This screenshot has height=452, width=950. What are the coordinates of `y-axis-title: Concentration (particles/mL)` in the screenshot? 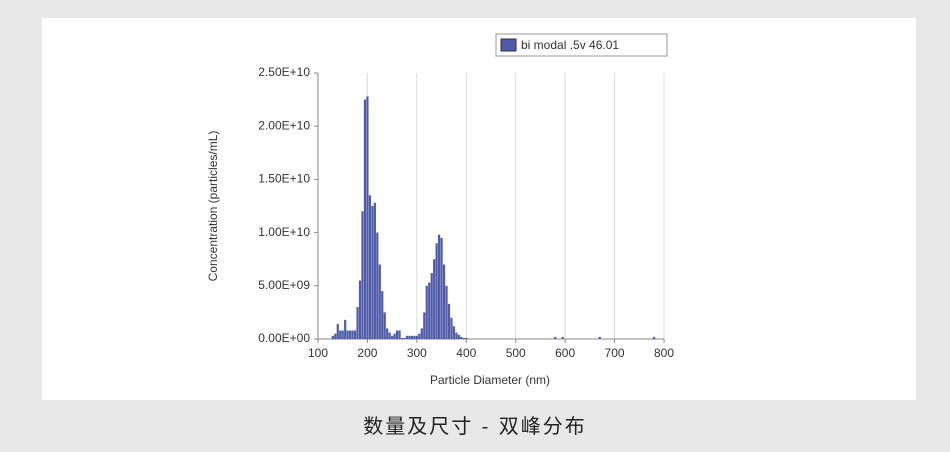 It's located at (213, 206).